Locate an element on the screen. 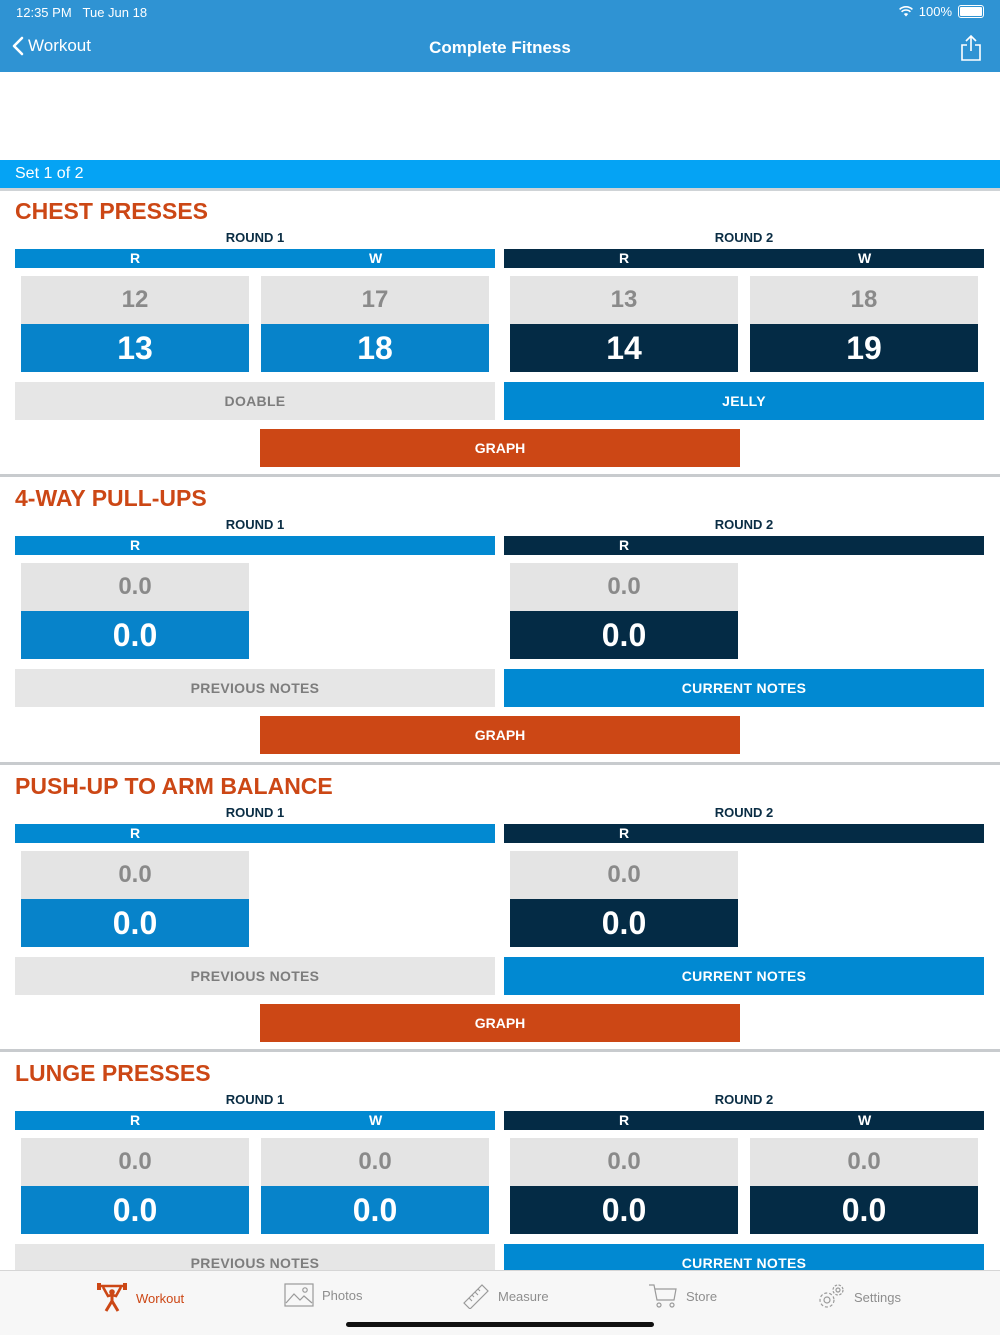 This screenshot has height=1335, width=1000. page-title: Complete Fitness is located at coordinates (500, 47).